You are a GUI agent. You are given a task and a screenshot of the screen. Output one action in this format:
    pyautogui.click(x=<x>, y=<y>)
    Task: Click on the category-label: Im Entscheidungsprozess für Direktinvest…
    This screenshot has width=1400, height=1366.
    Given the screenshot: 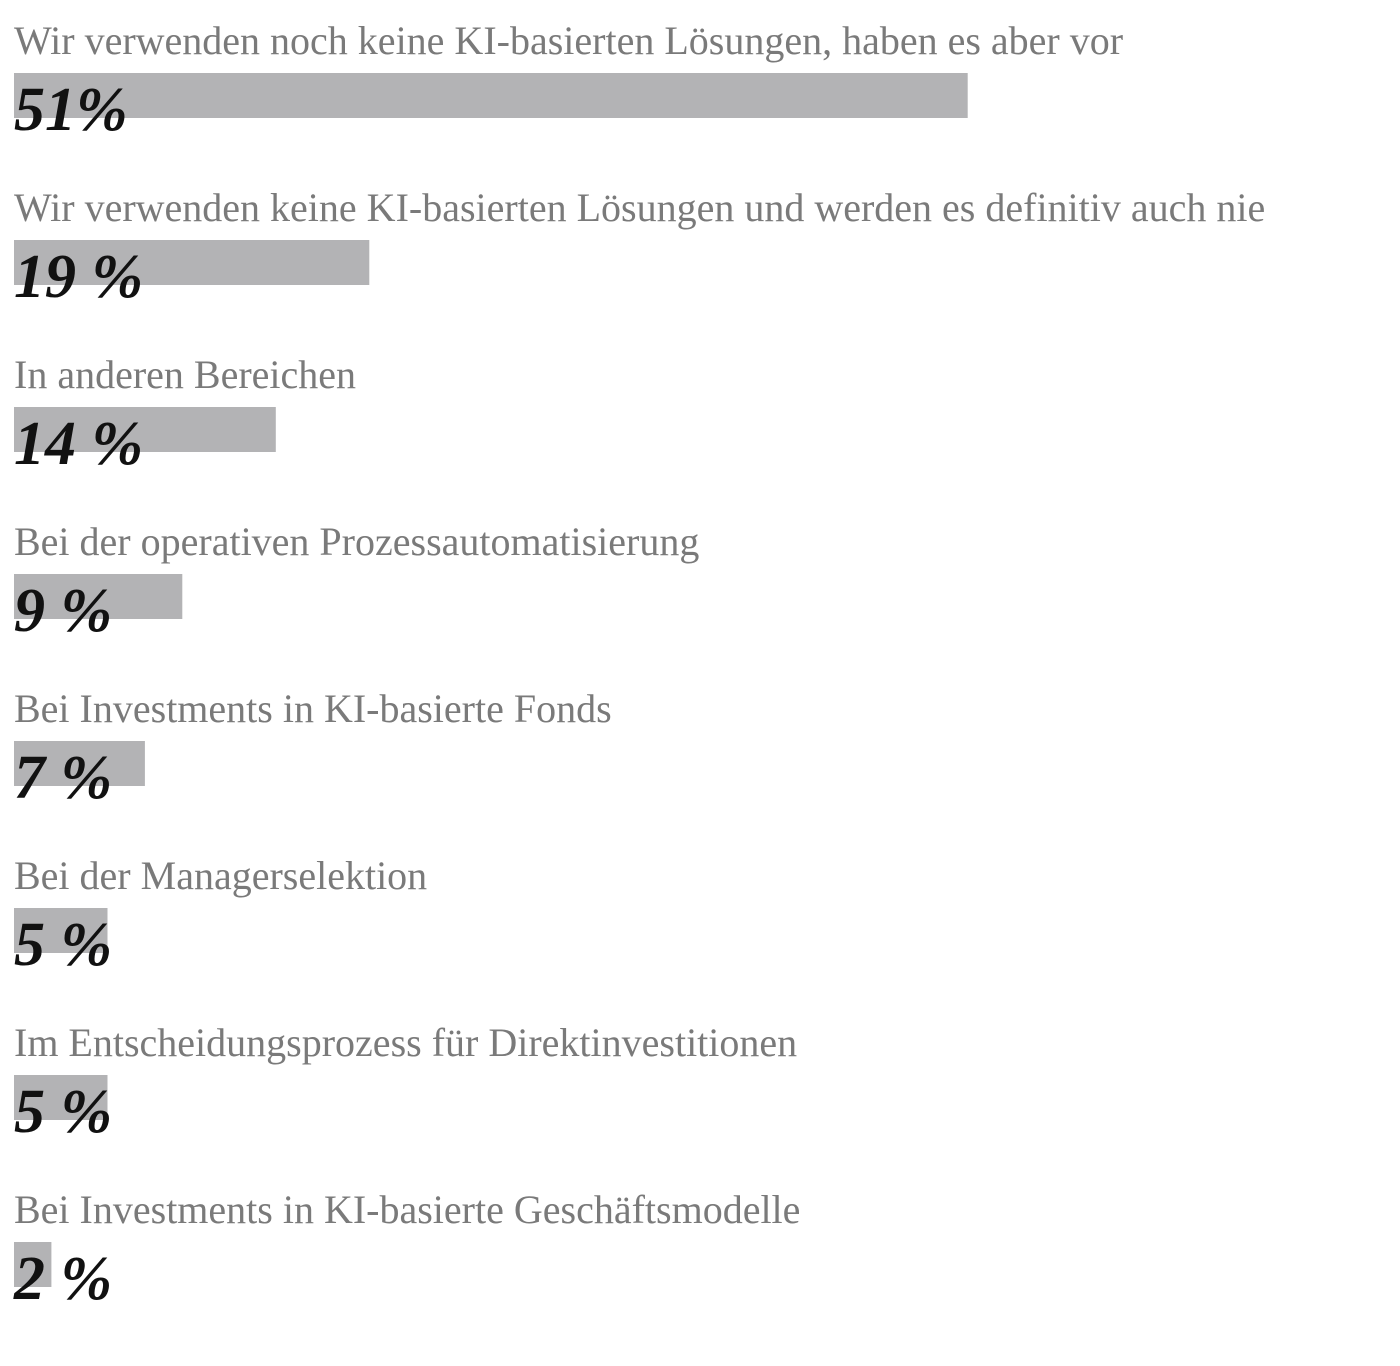 What is the action you would take?
    pyautogui.click(x=405, y=1042)
    